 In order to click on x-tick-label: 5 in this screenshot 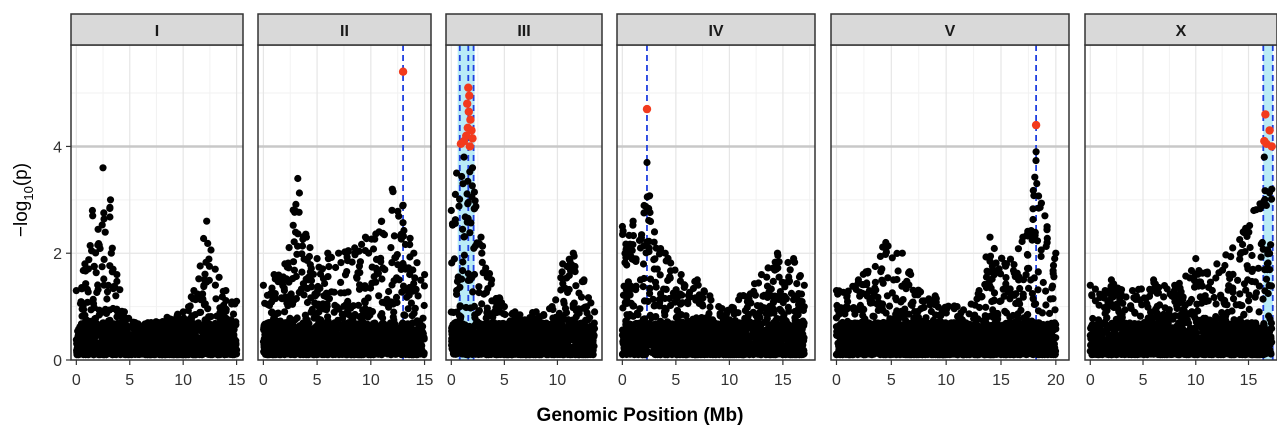, I will do `click(317, 380)`.